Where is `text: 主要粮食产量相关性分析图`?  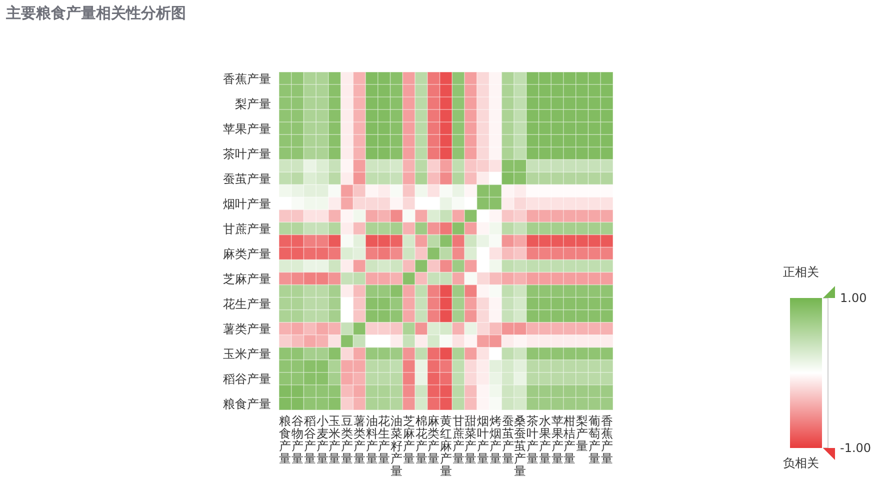
text: 主要粮食产量相关性分析图 is located at coordinates (95, 13).